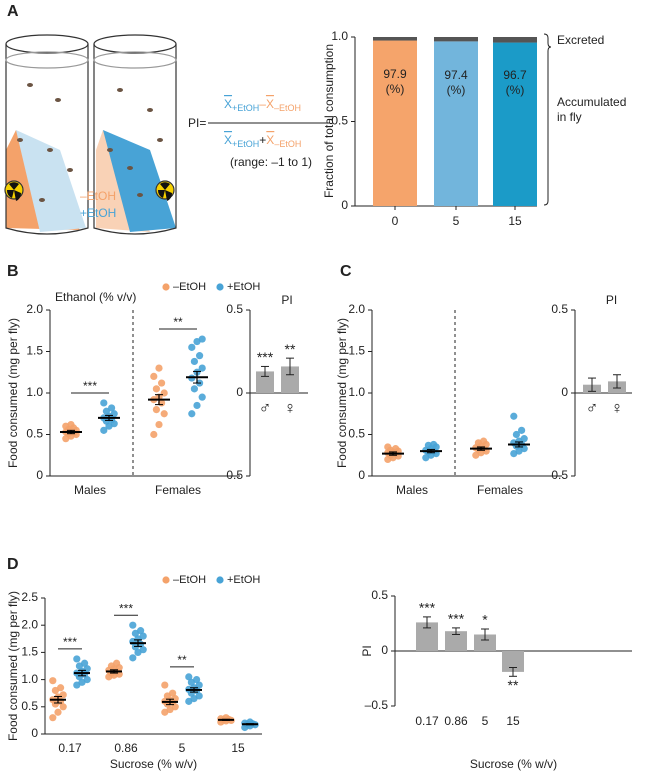 The height and width of the screenshot is (778, 656). I want to click on x-tick-label: ♂, so click(592, 407).